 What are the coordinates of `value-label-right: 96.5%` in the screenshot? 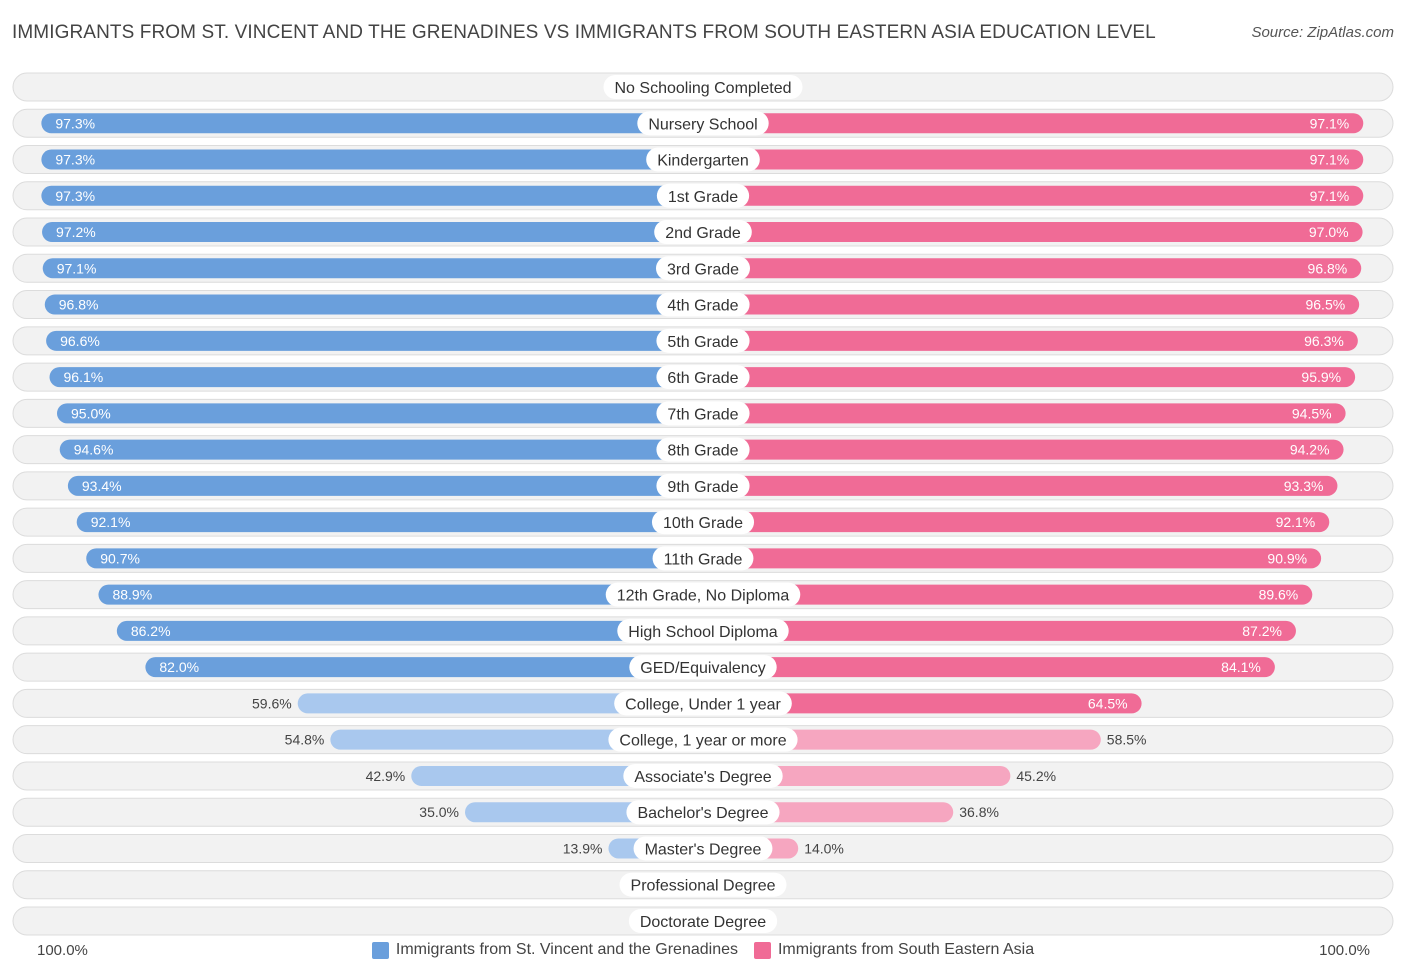 It's located at (1325, 305).